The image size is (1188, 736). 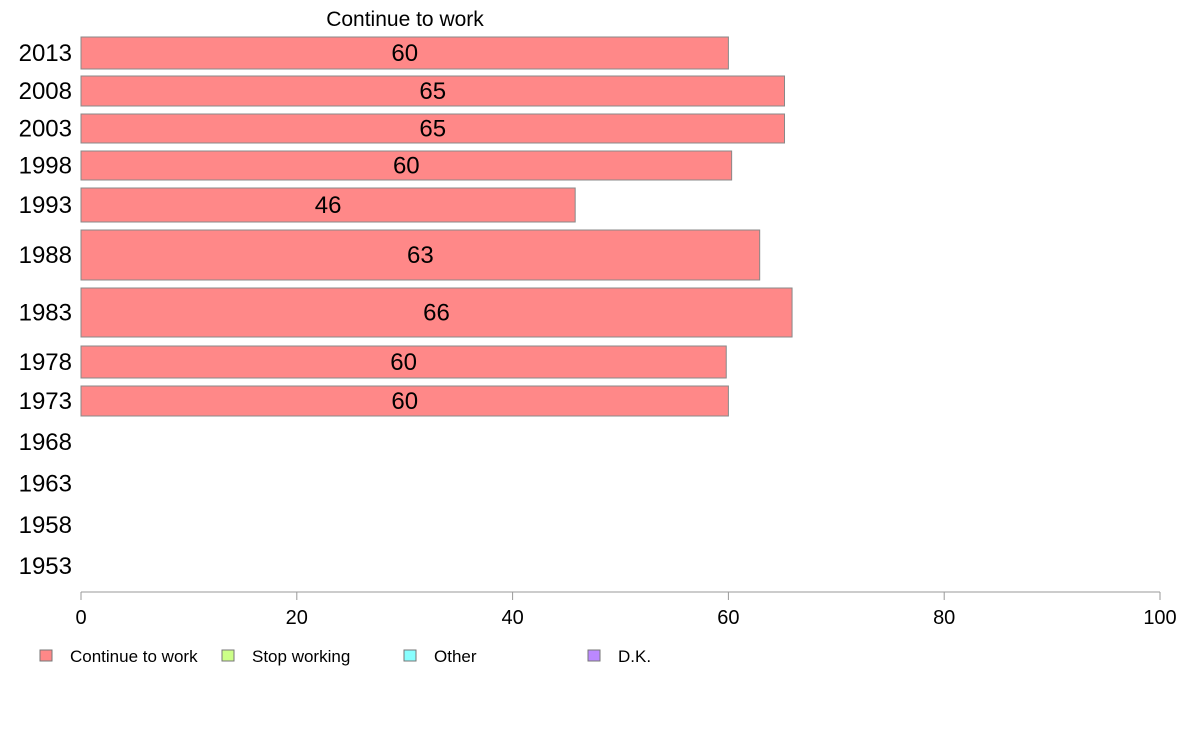 What do you see at coordinates (80, 618) in the screenshot?
I see `x-tick-label: 0` at bounding box center [80, 618].